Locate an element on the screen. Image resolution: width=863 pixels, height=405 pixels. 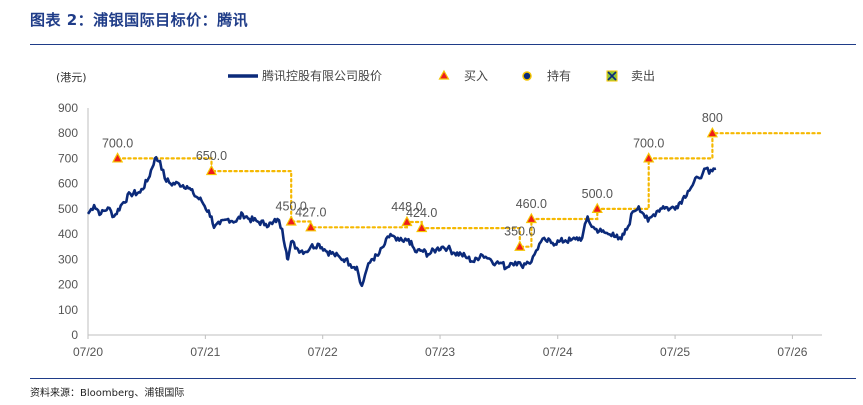
y-tick-label: 900 is located at coordinates (68, 108).